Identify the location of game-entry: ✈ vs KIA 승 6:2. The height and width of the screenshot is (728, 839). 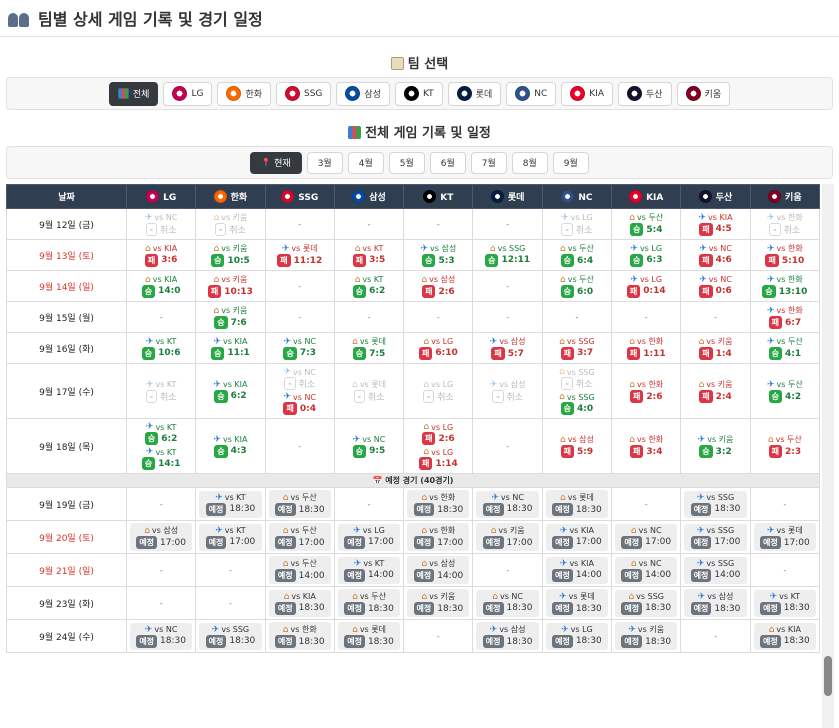
(230, 391).